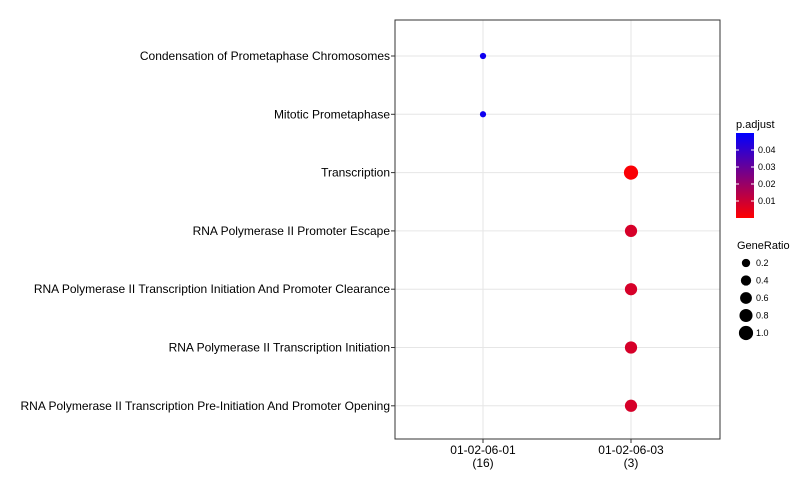  What do you see at coordinates (767, 167) in the screenshot?
I see `colorbar-tick-label: 0.03` at bounding box center [767, 167].